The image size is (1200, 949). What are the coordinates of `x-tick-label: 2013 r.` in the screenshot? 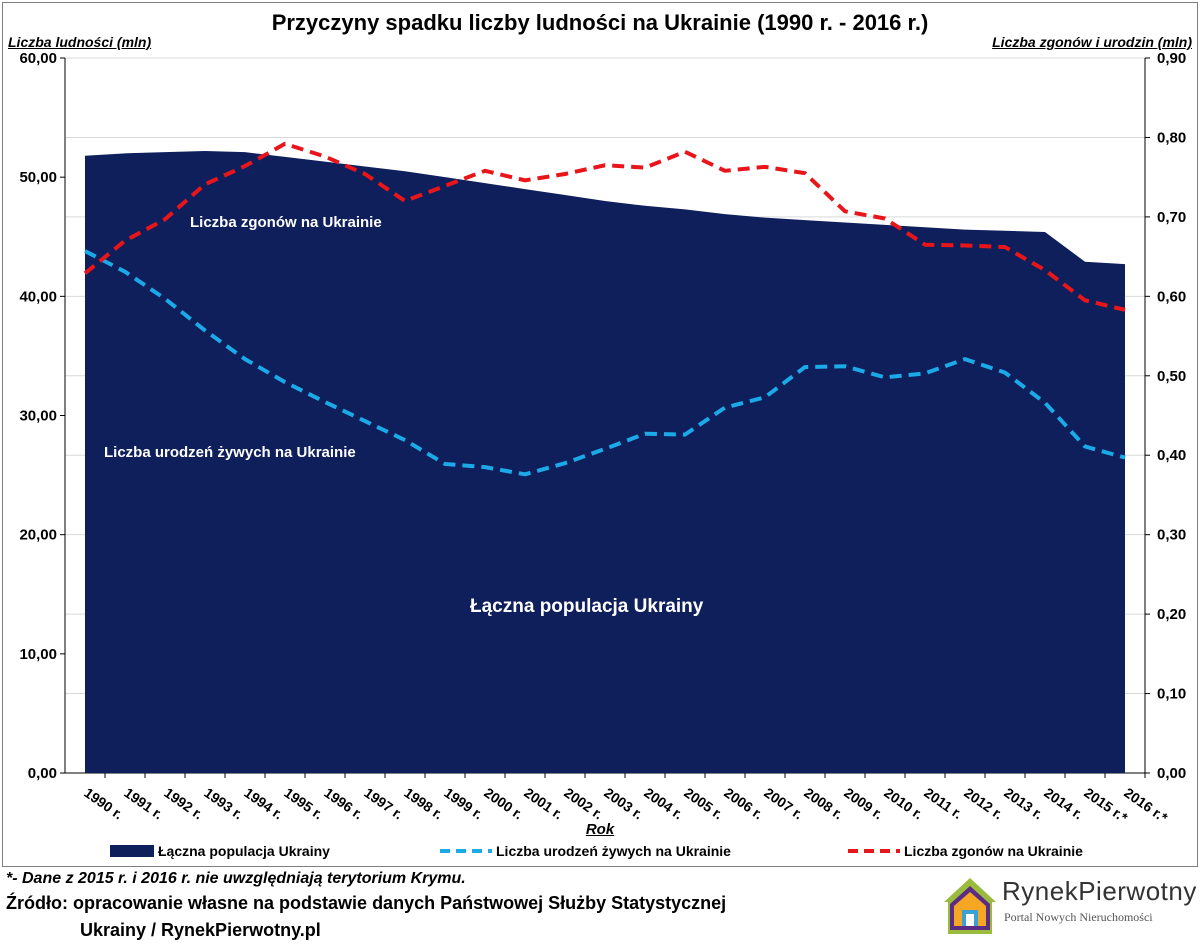 It's located at (1023, 803).